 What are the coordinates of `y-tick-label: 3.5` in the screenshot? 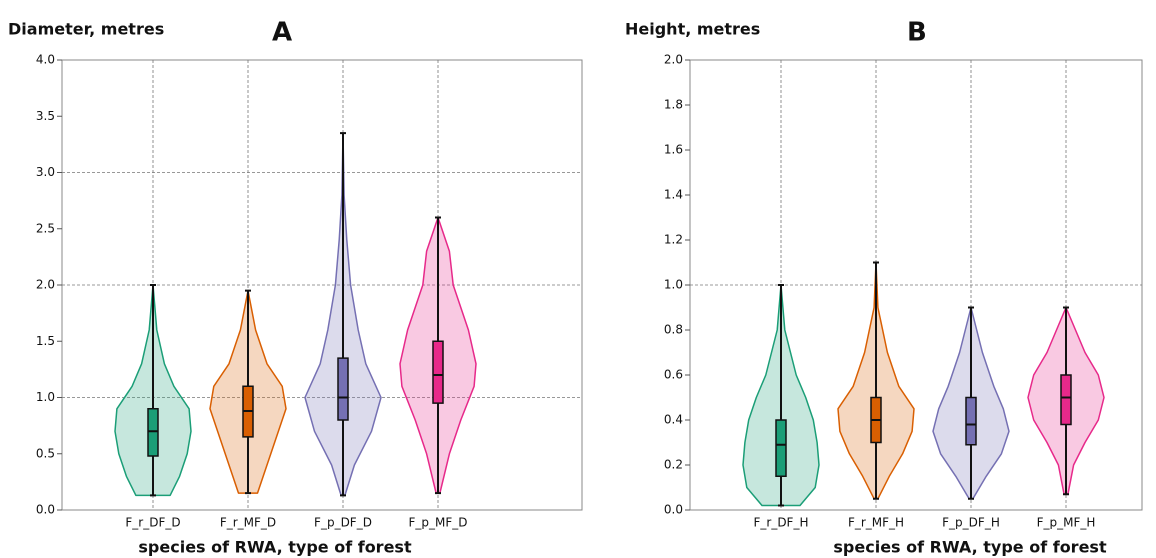 It's located at (45, 116).